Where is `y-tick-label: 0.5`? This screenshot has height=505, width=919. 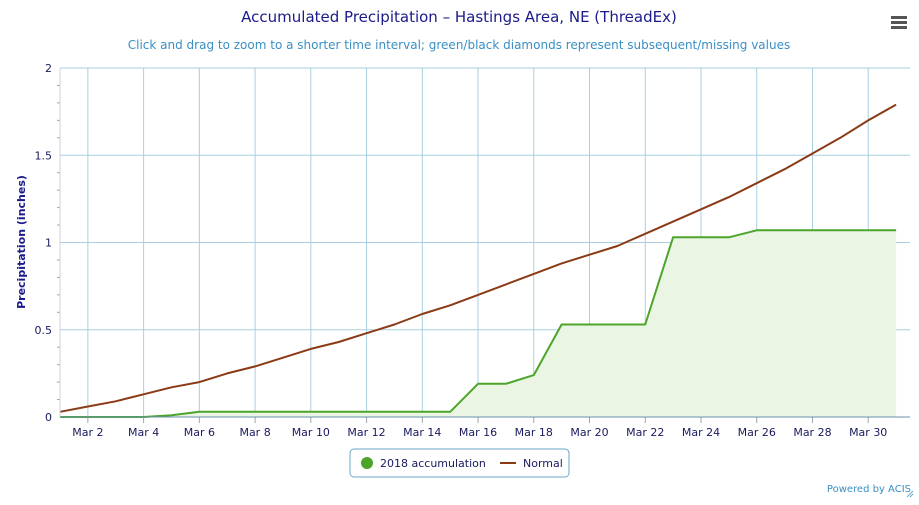 y-tick-label: 0.5 is located at coordinates (44, 330).